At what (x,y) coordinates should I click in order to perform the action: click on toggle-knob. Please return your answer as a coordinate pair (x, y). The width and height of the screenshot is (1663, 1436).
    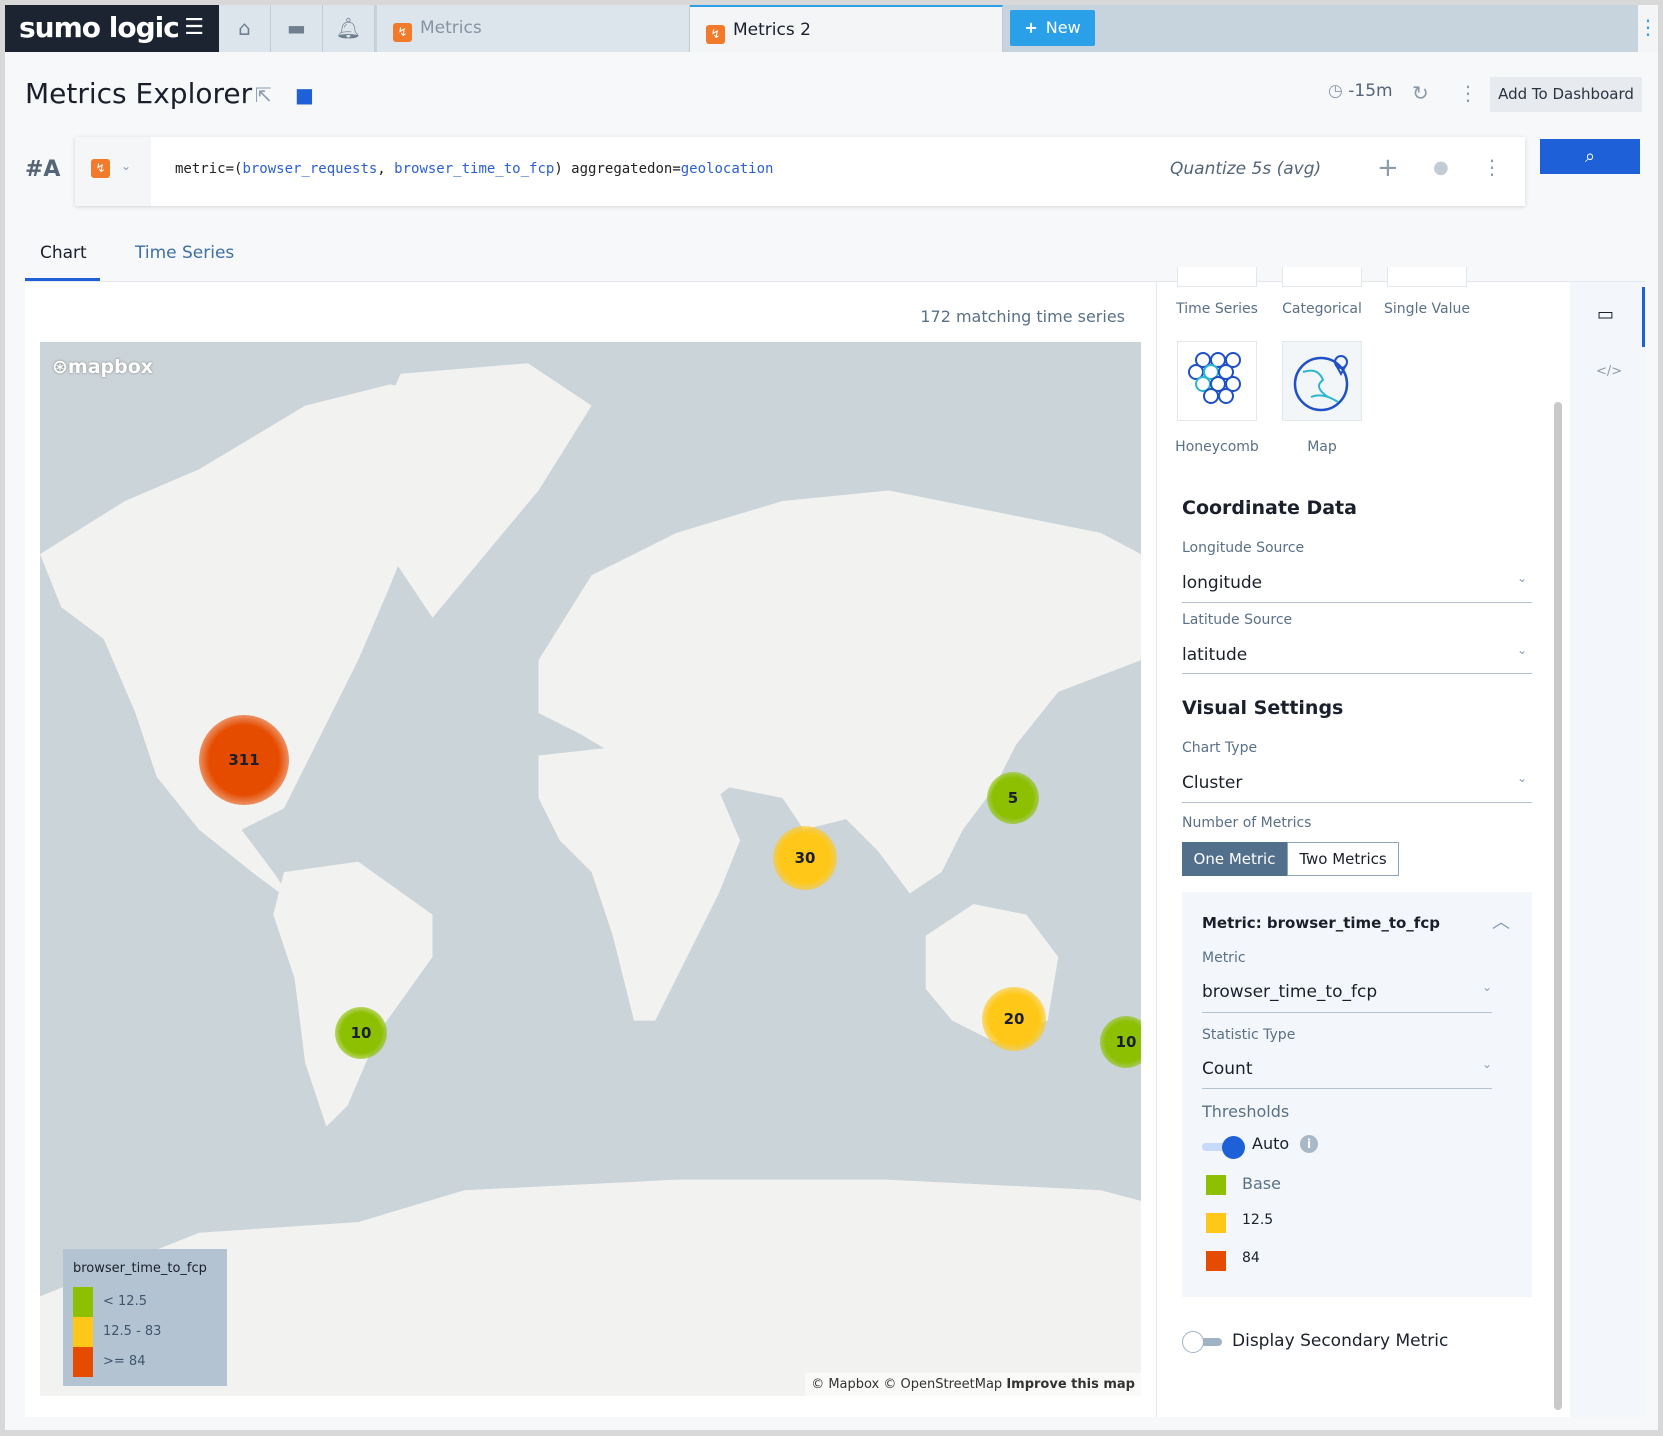
    Looking at the image, I should click on (1193, 1342).